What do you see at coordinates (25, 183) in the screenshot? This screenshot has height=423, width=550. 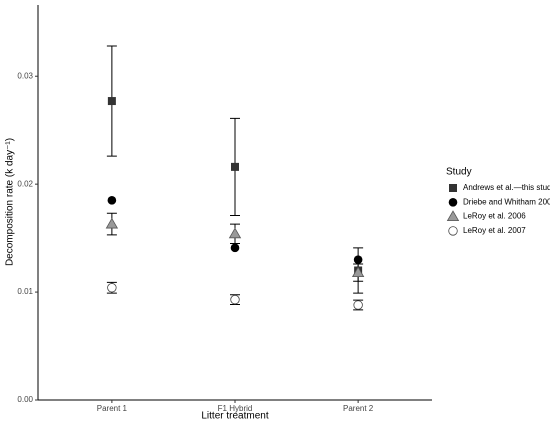 I see `y-tick-label: 0.02` at bounding box center [25, 183].